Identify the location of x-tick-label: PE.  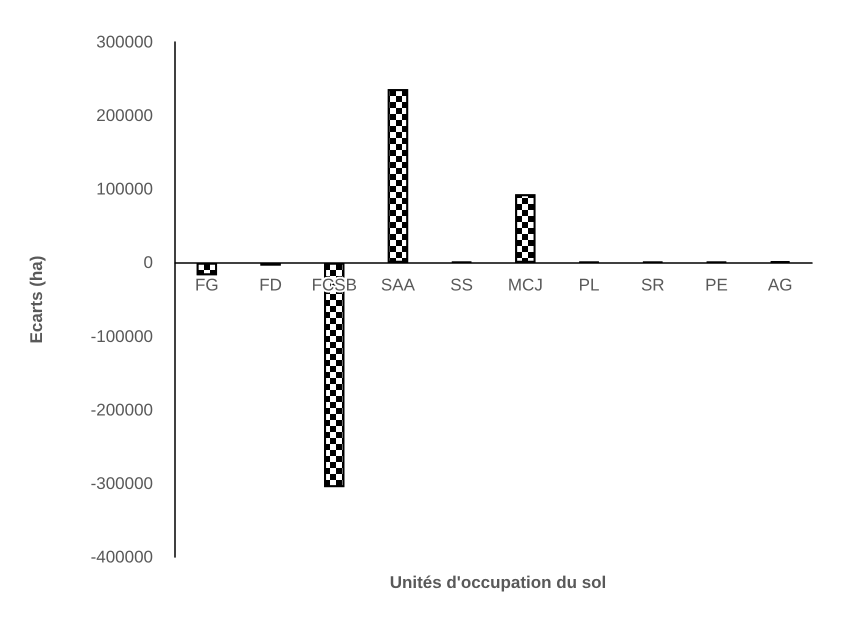
(716, 285).